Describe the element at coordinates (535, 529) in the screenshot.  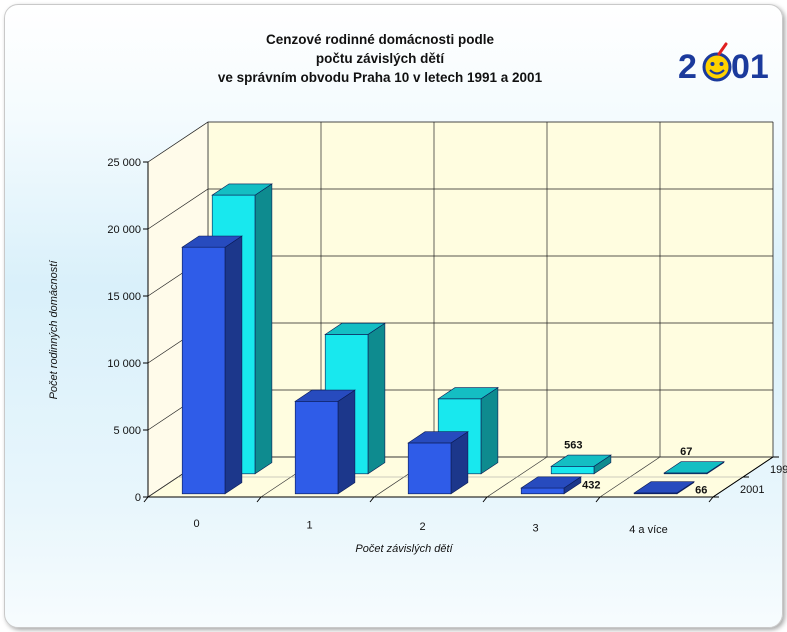
I see `category-label: 3` at that location.